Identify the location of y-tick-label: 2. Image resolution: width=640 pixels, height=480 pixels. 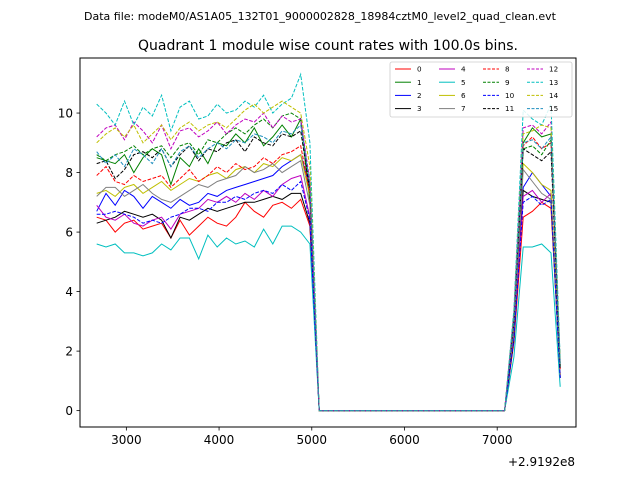
(69, 351).